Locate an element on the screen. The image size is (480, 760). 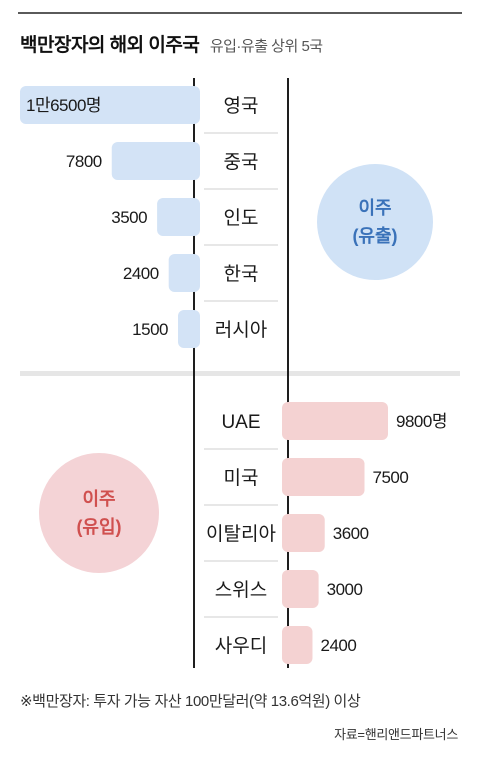
title-sub: 유입·유출 상위 5국 is located at coordinates (266, 46).